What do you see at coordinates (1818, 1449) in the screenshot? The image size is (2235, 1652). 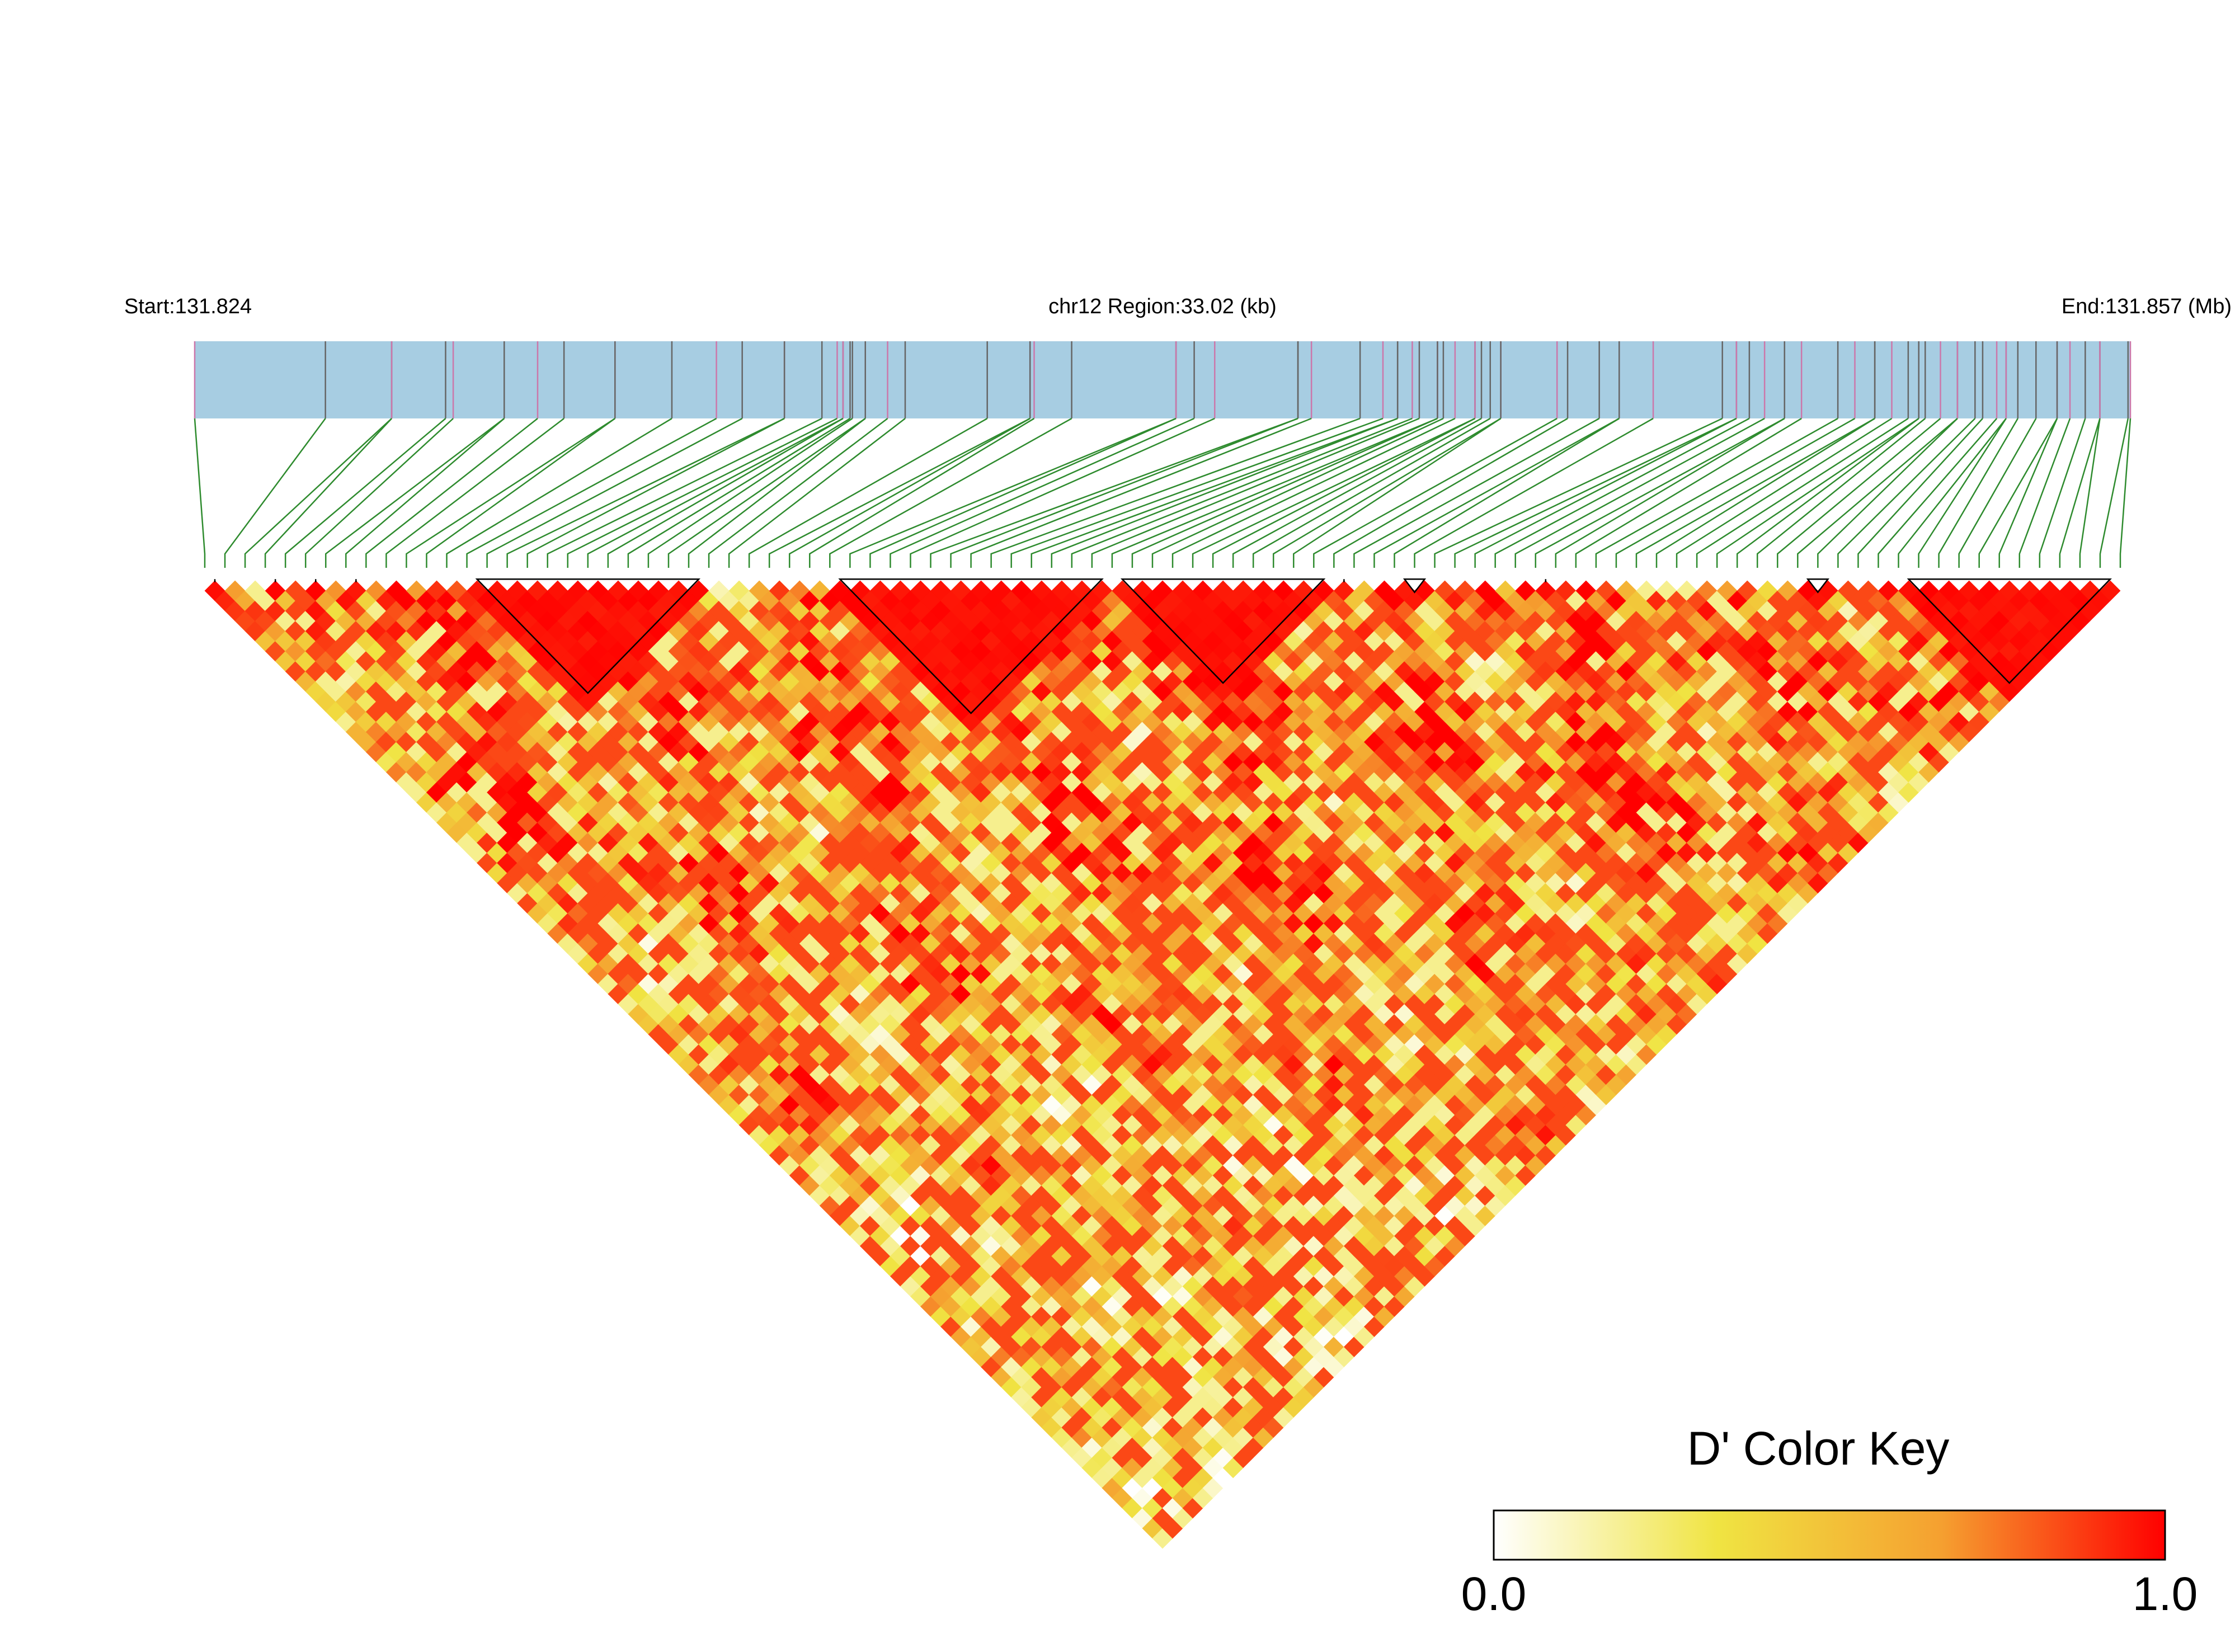 I see `color-key-title: D' Color Key` at bounding box center [1818, 1449].